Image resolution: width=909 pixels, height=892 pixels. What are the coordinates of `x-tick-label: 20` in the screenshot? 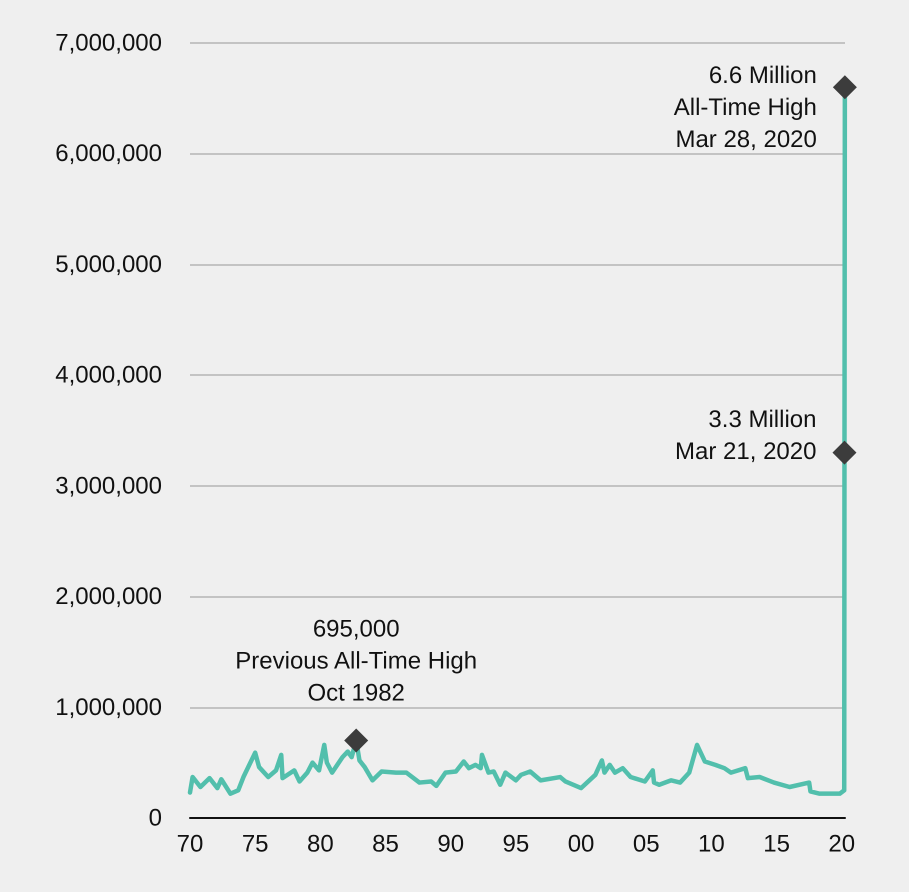 It's located at (842, 844).